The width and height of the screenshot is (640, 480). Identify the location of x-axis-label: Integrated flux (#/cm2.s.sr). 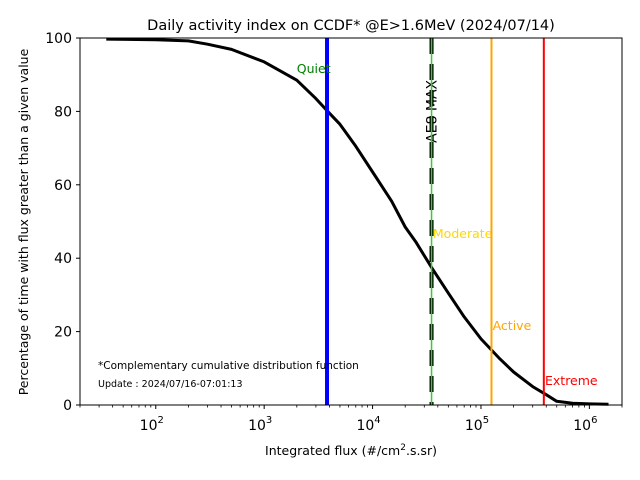
(351, 450).